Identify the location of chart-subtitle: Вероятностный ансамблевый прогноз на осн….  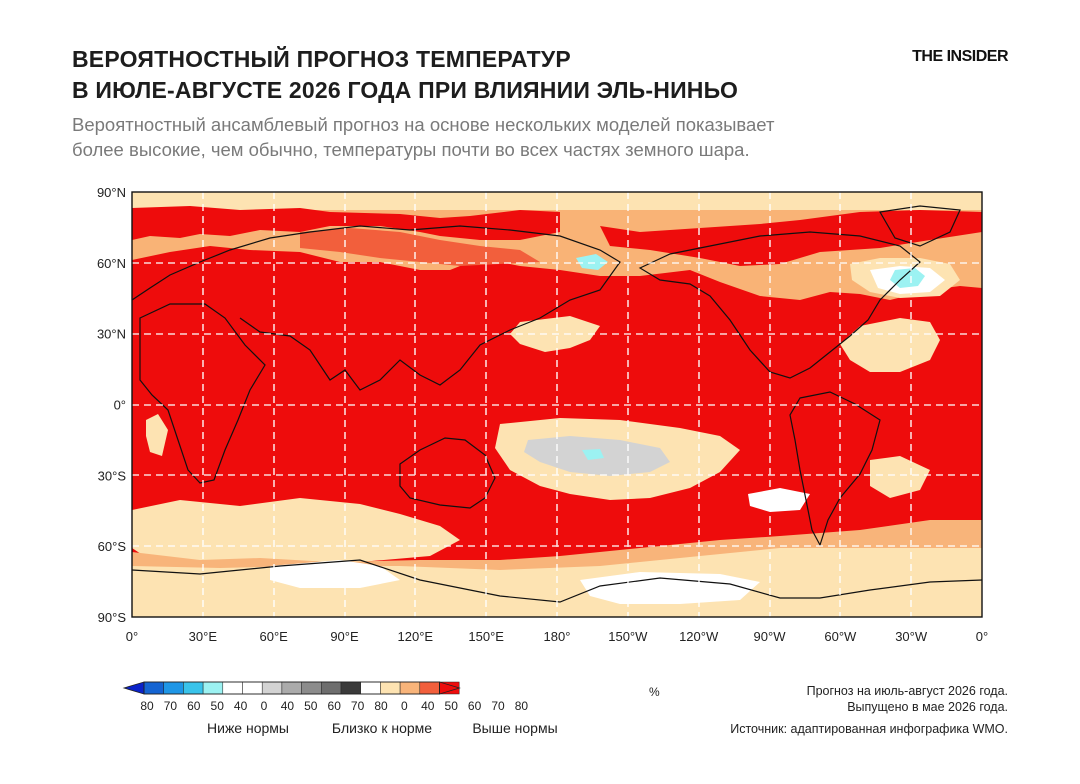
(423, 137).